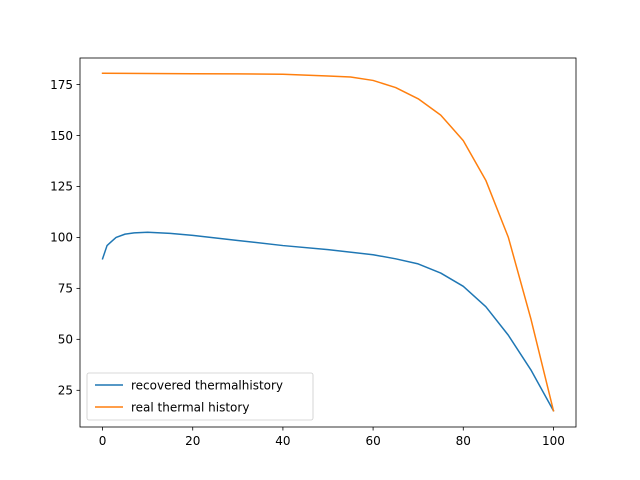 This screenshot has height=480, width=640. I want to click on legend-label-real: real thermal history, so click(190, 408).